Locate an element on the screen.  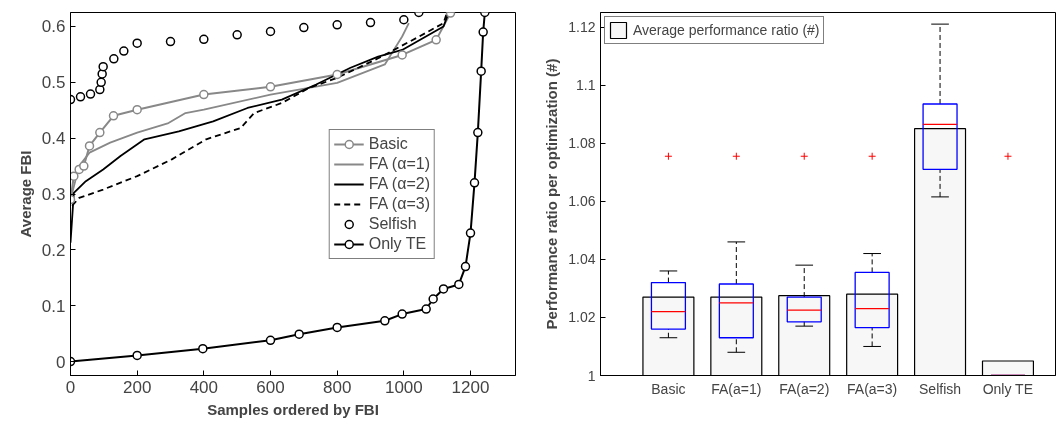
x-tick-label: FA(a=1) is located at coordinates (736, 388).